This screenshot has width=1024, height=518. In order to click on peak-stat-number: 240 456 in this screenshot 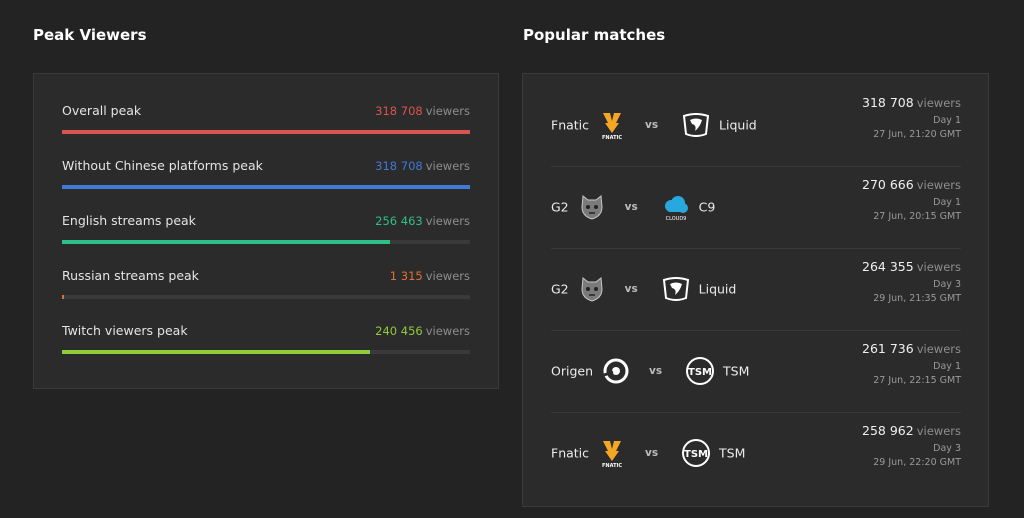, I will do `click(399, 331)`.